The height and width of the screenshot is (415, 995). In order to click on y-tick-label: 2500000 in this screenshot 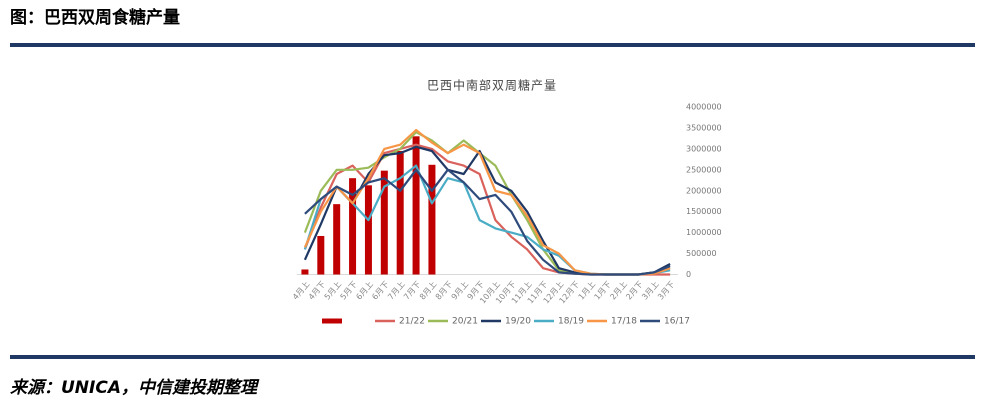, I will do `click(704, 169)`.